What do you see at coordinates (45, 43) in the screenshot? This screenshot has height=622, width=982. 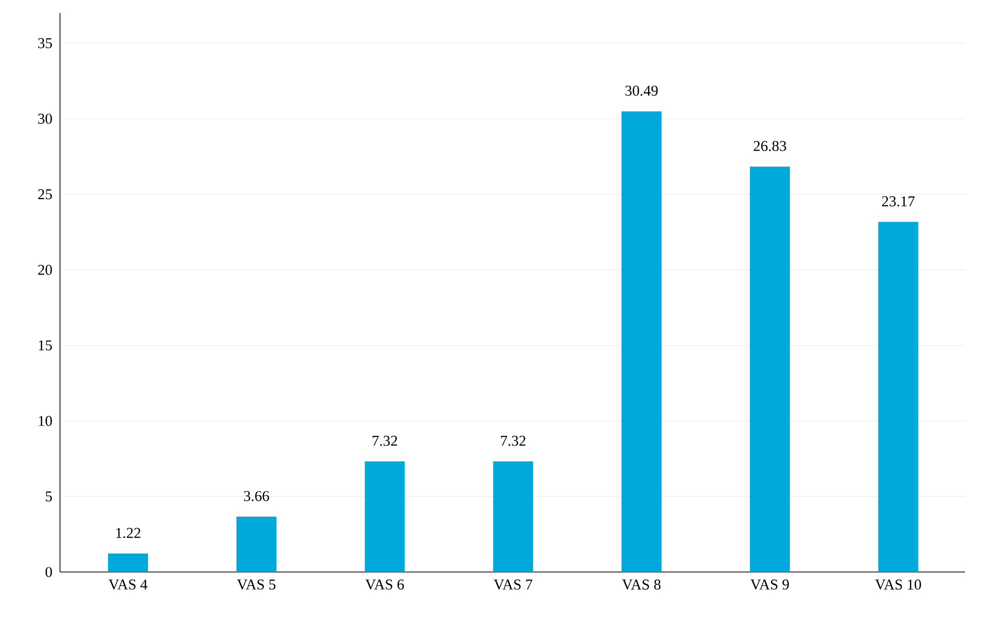 I see `y-tick-label: 35` at bounding box center [45, 43].